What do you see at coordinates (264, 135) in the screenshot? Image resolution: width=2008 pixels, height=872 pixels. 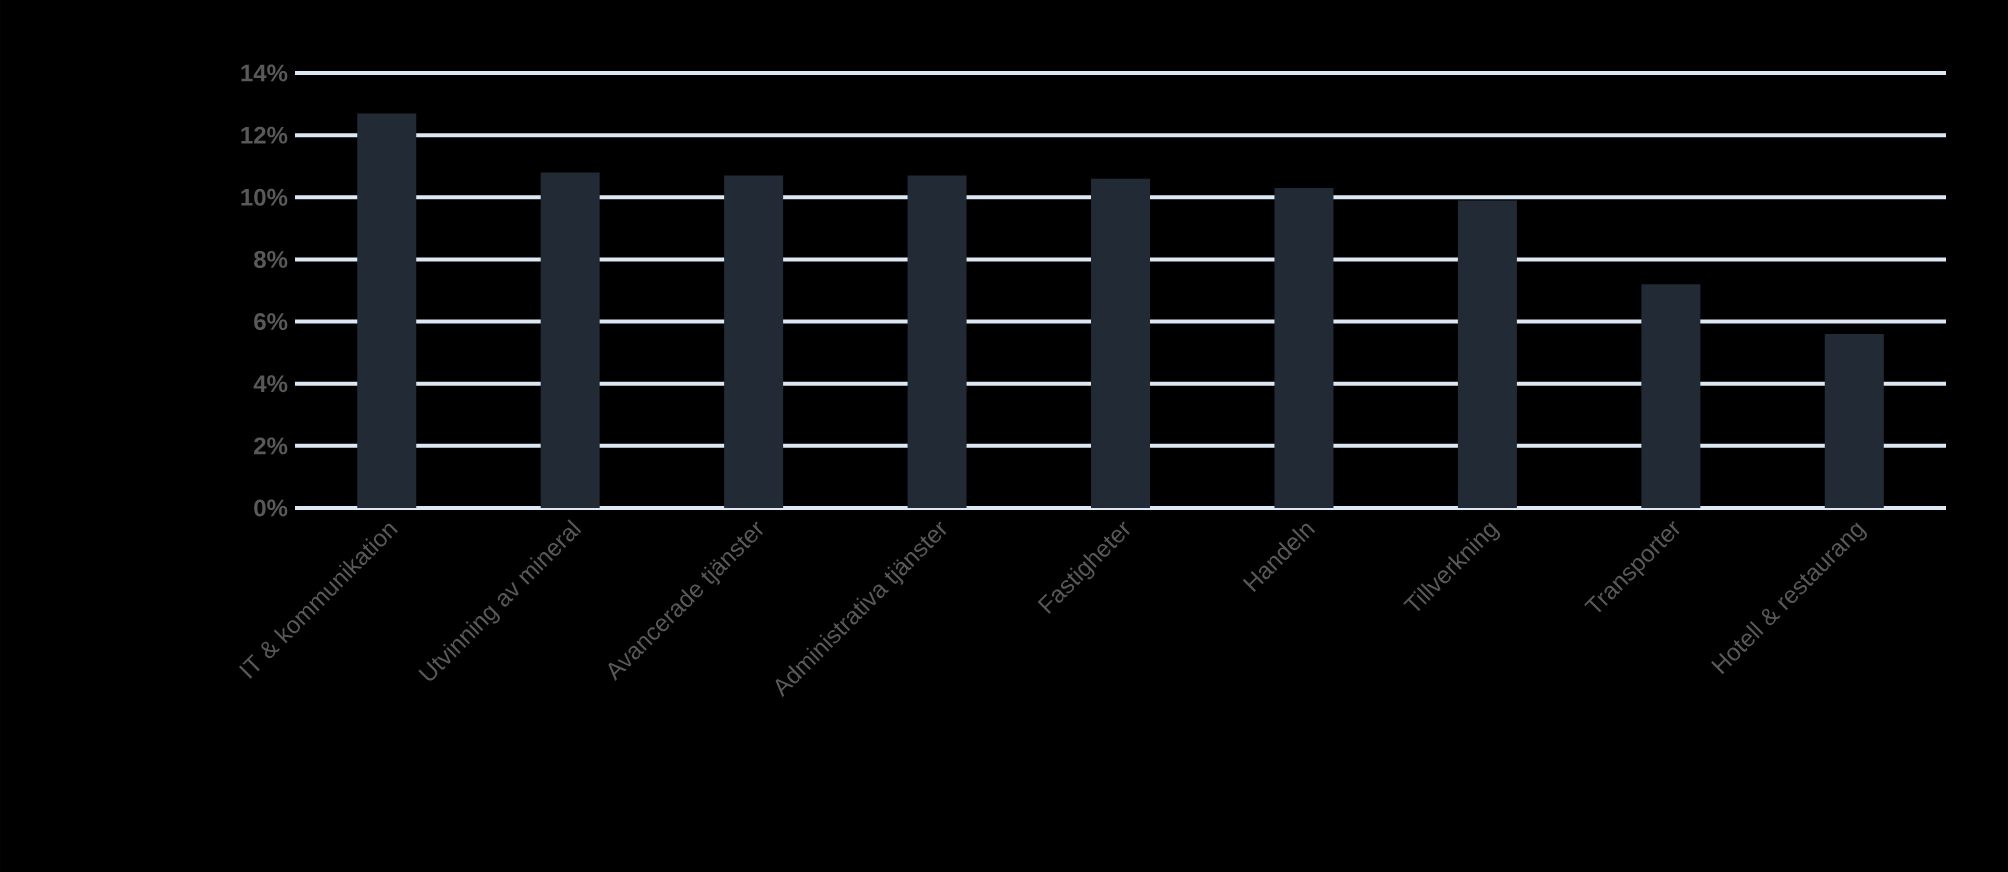 I see `y-tick-label: 12%` at bounding box center [264, 135].